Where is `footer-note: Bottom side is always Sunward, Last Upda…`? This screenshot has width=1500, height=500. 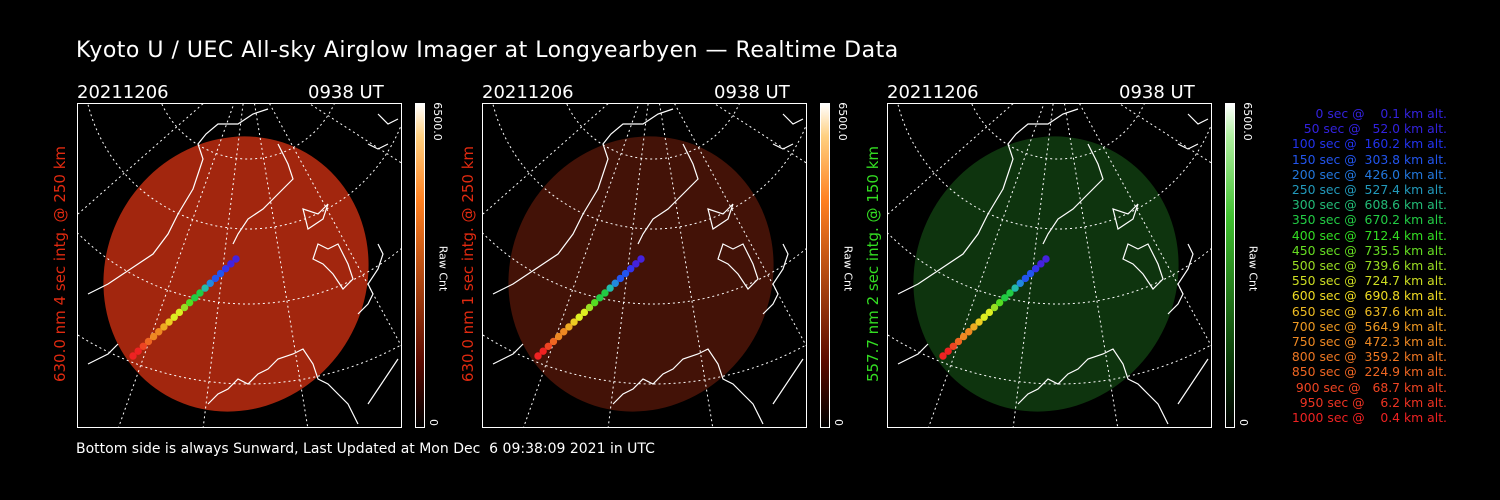 footer-note: Bottom side is always Sunward, Last Upda… is located at coordinates (365, 449).